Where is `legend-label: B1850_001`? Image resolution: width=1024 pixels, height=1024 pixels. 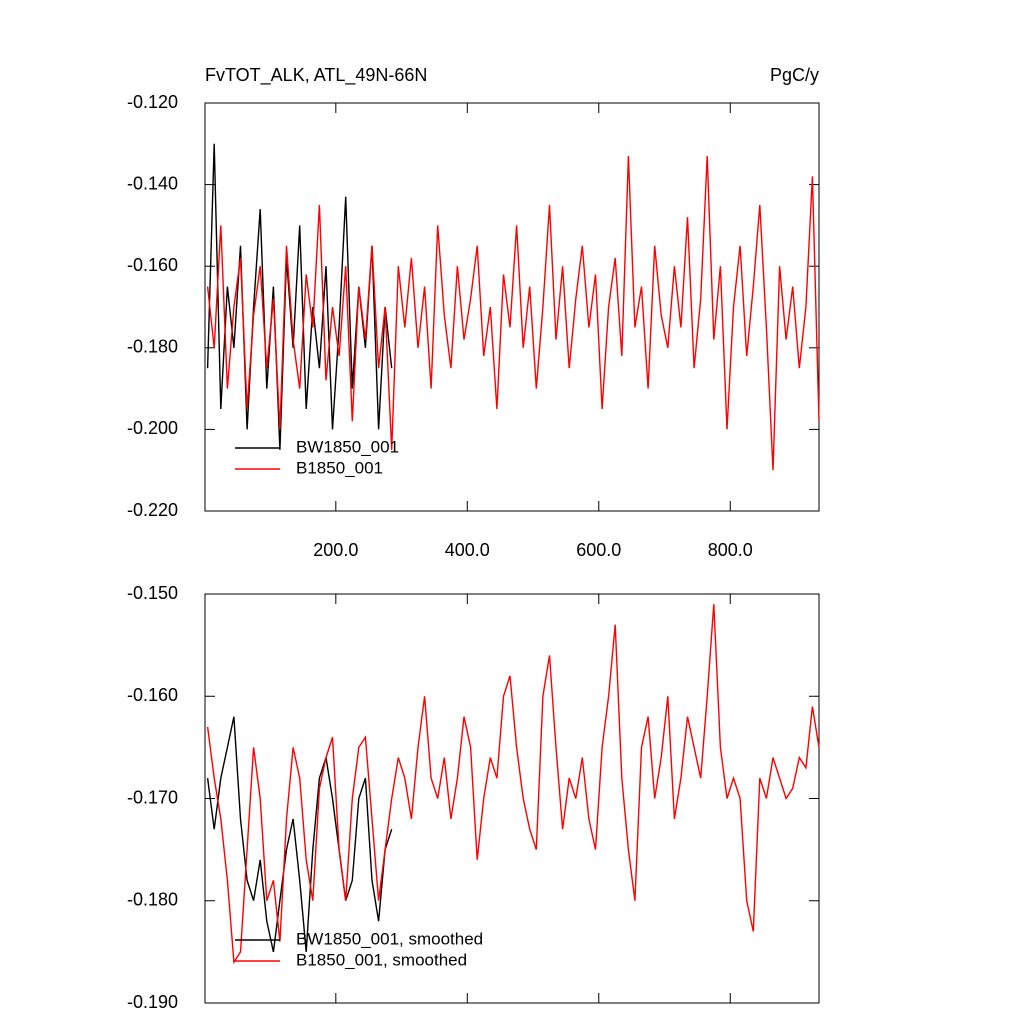 legend-label: B1850_001 is located at coordinates (339, 467).